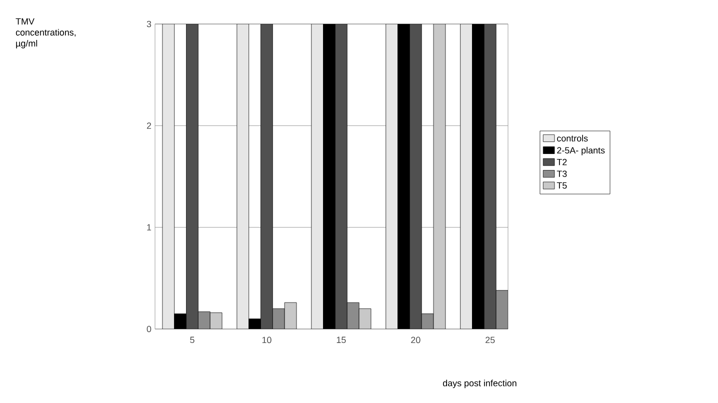 This screenshot has width=718, height=403. Describe the element at coordinates (479, 384) in the screenshot. I see `x-axis-title: days post infection` at that location.